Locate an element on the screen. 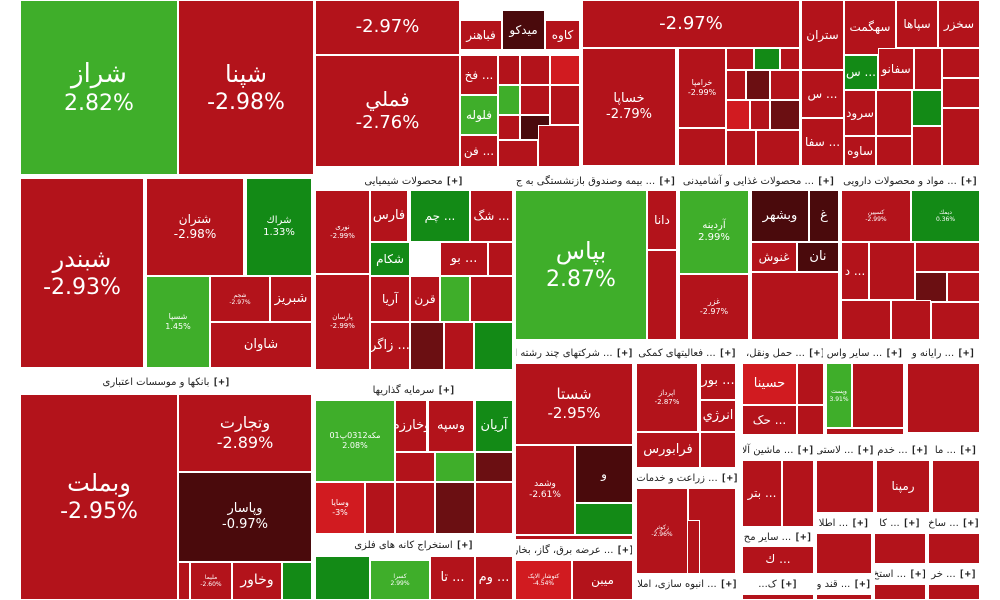 This screenshot has width=1000, height=600. stock-tile: -2.97% is located at coordinates (691, 24).